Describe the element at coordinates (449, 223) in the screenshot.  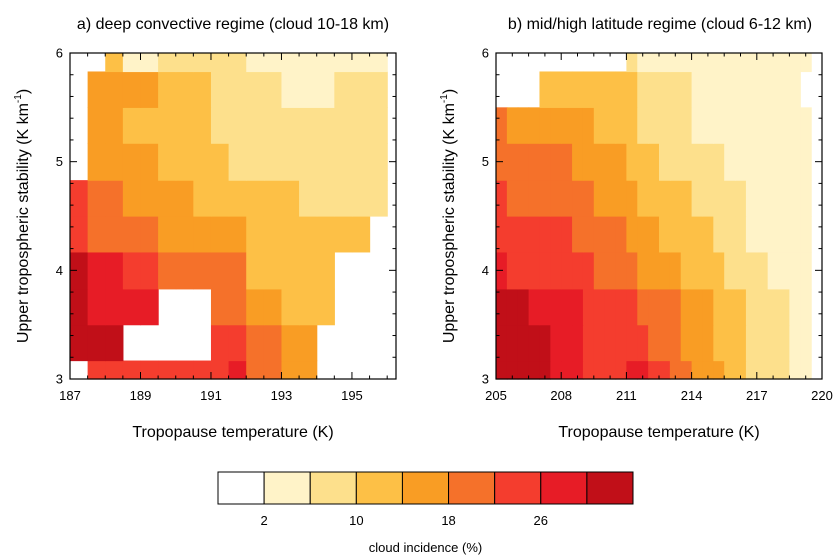
I see `y-axis-label-main: Upper tropospheric stability (K km` at that location.